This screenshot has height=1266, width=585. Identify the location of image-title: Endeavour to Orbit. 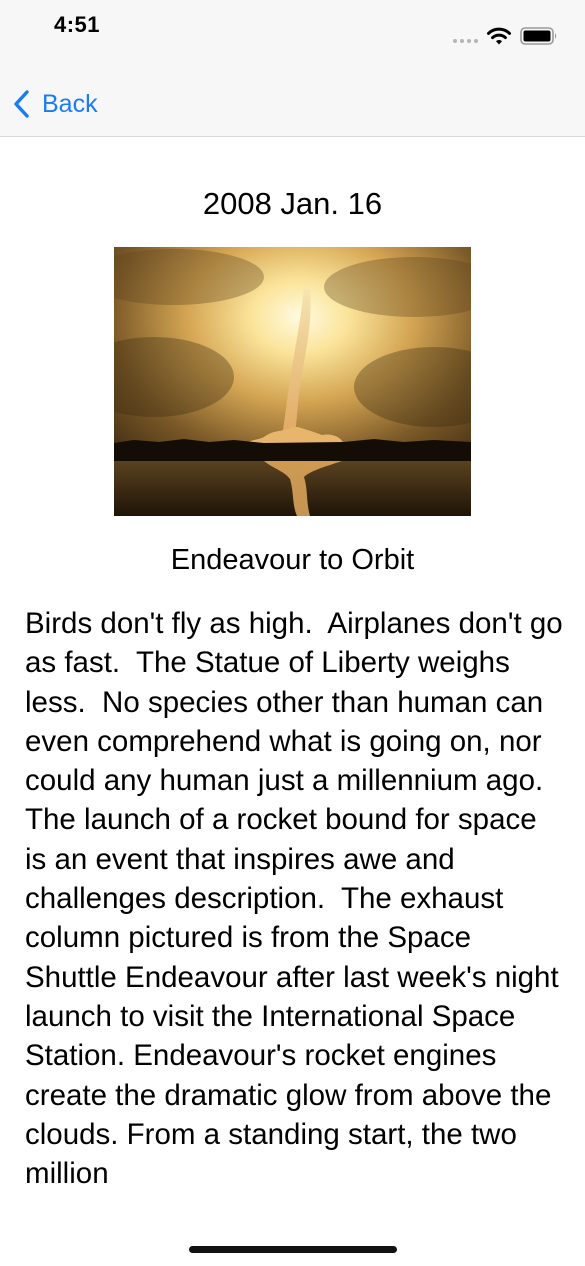
(292, 560).